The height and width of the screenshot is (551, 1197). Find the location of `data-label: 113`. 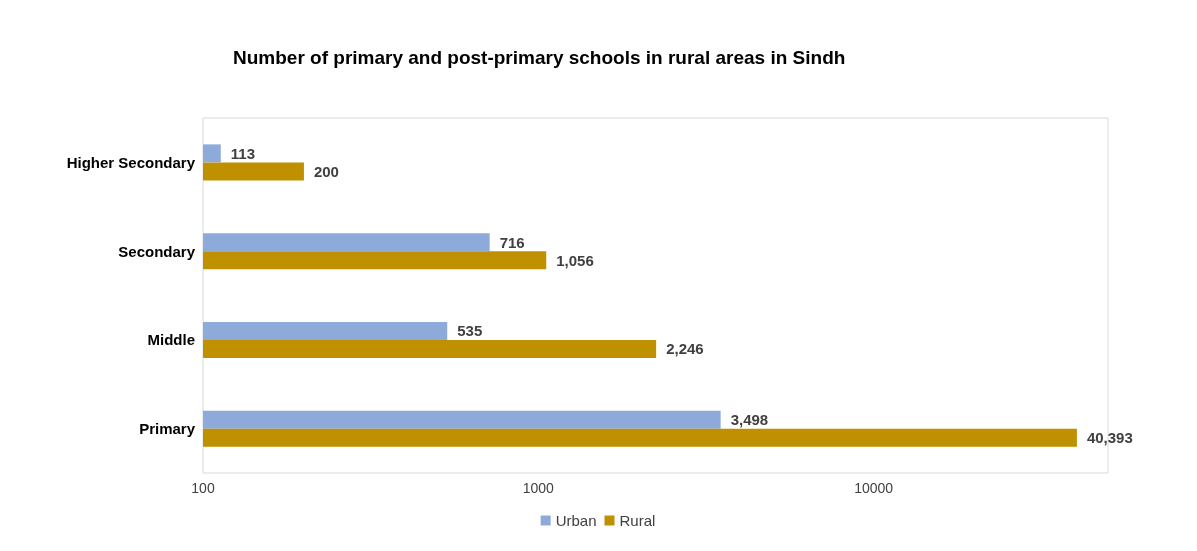

data-label: 113 is located at coordinates (242, 153).